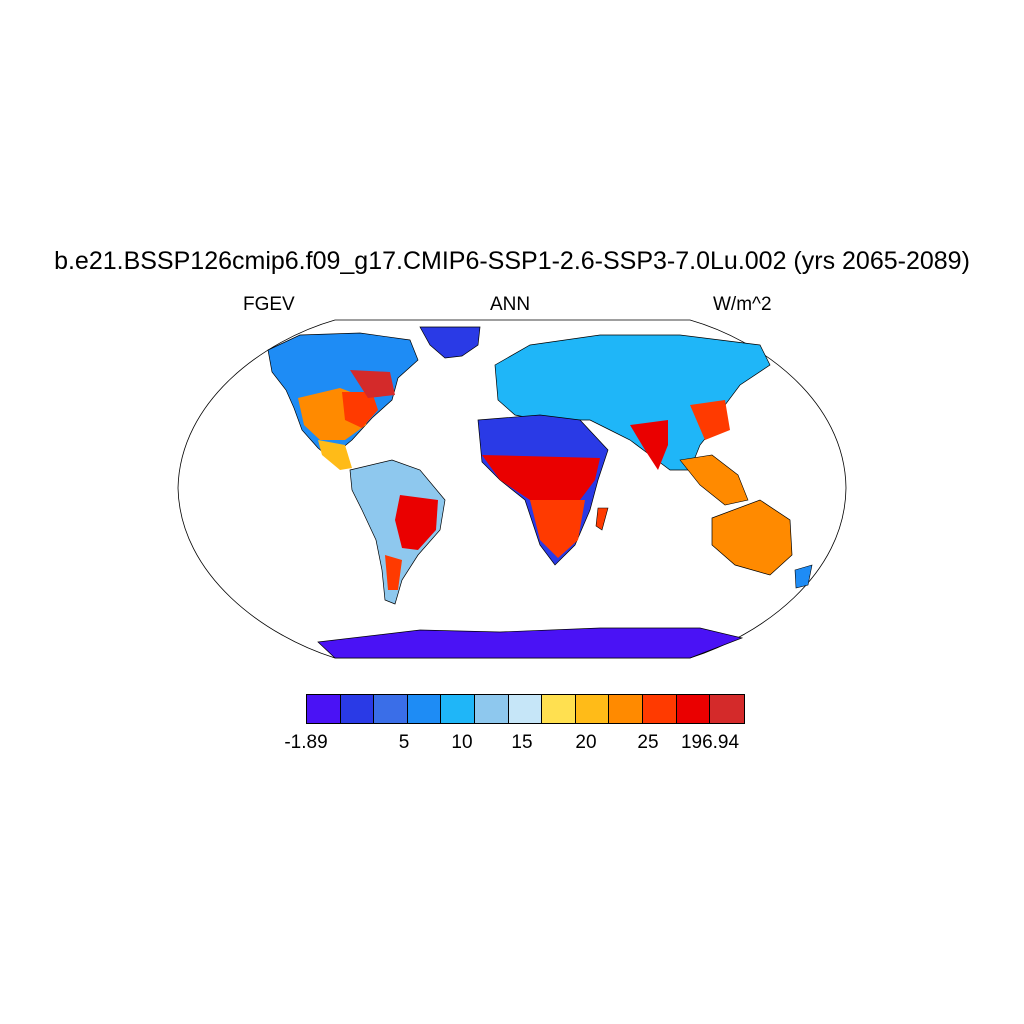 This screenshot has height=1024, width=1024. What do you see at coordinates (742, 304) in the screenshot?
I see `units-label: W/m^2` at bounding box center [742, 304].